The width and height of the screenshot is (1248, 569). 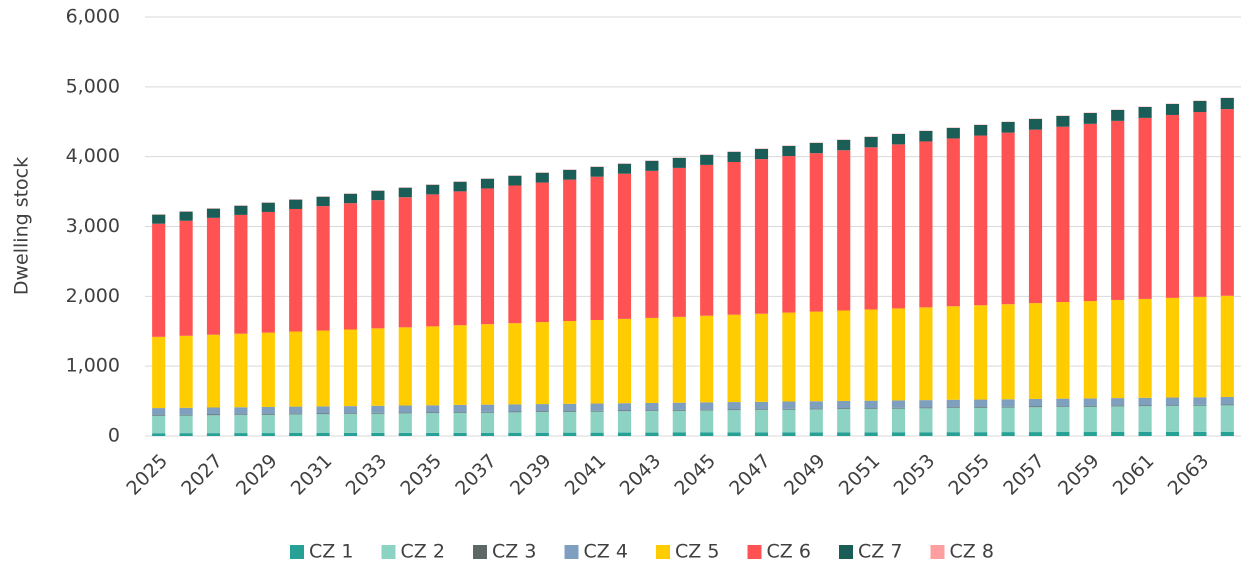 What do you see at coordinates (789, 552) in the screenshot?
I see `legend-label: CZ 6` at bounding box center [789, 552].